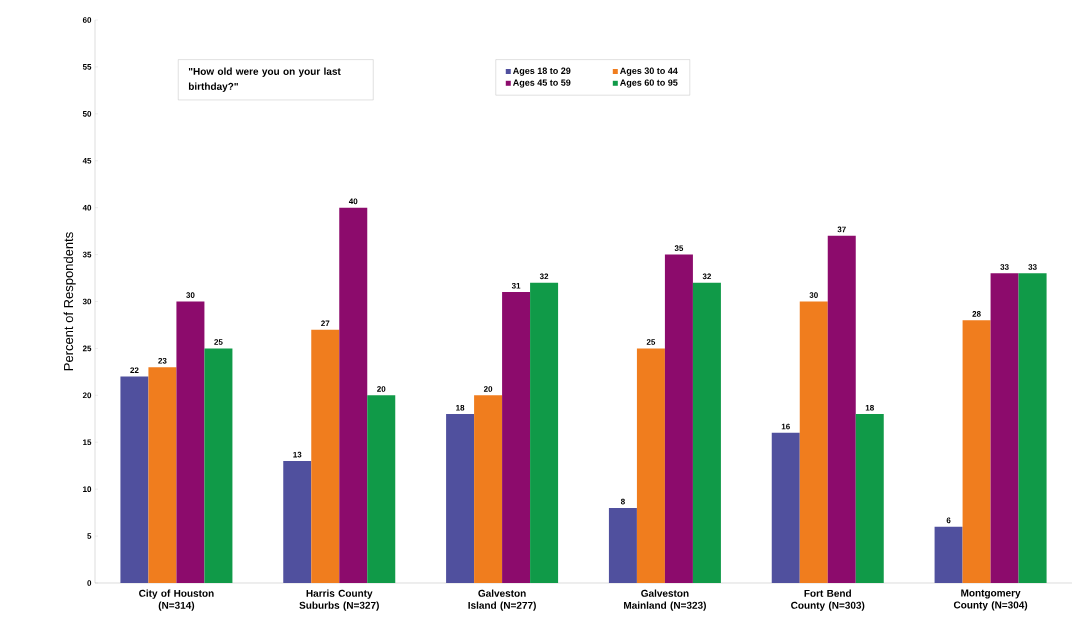 The height and width of the screenshot is (639, 1074). I want to click on x-tick-label: City of Houston (N=314), so click(176, 600).